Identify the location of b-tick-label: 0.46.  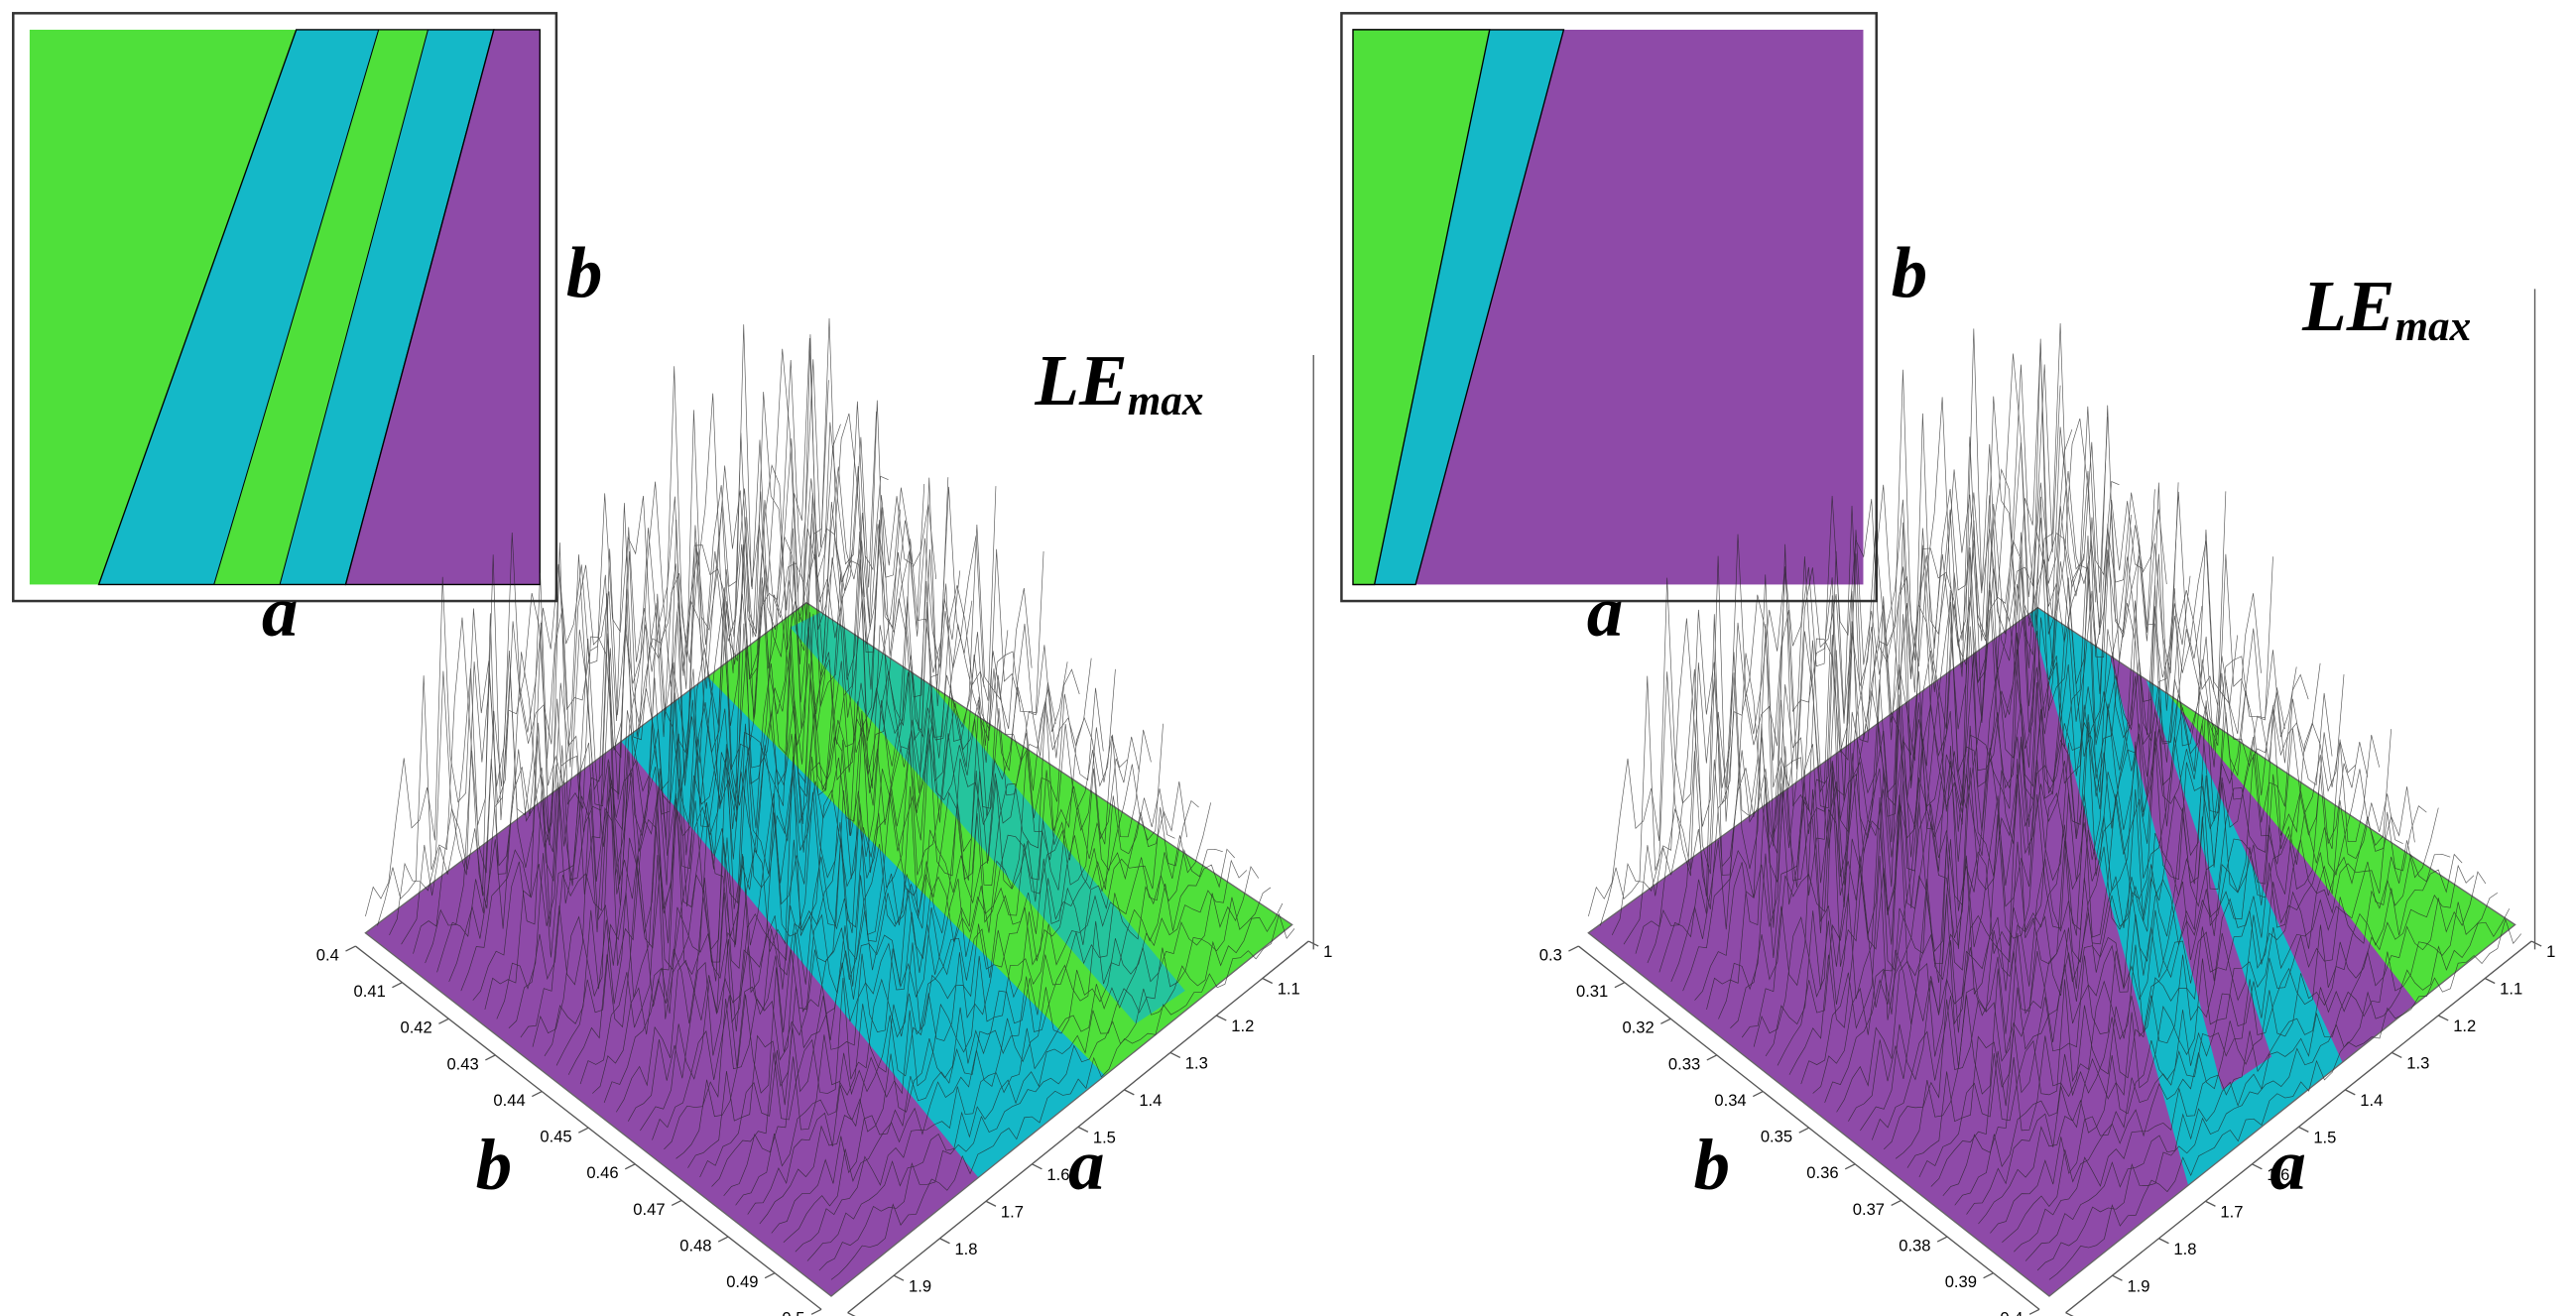
(602, 1172).